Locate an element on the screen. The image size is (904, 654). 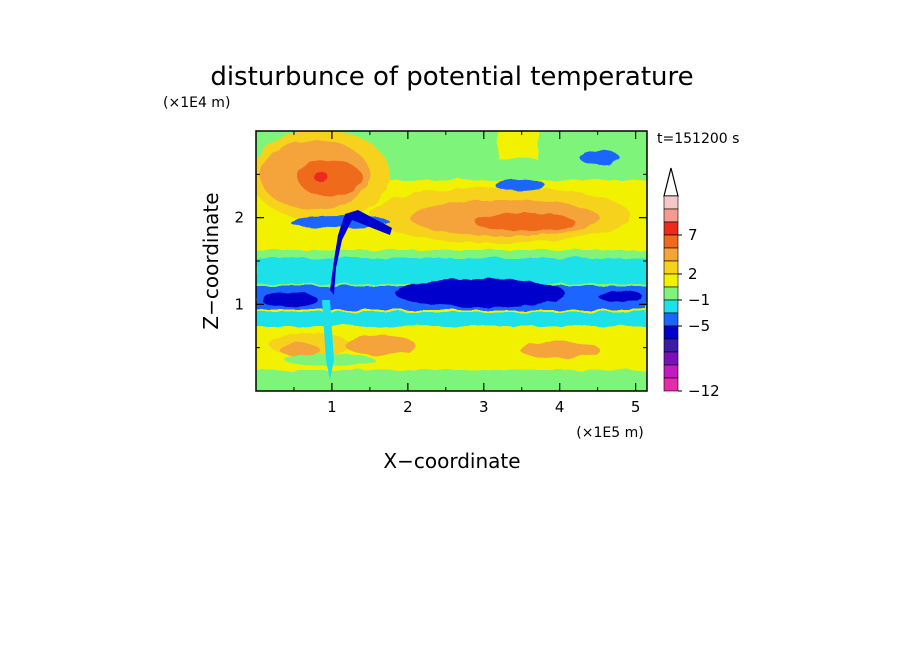
lower-warm-right is located at coordinates (560, 350).